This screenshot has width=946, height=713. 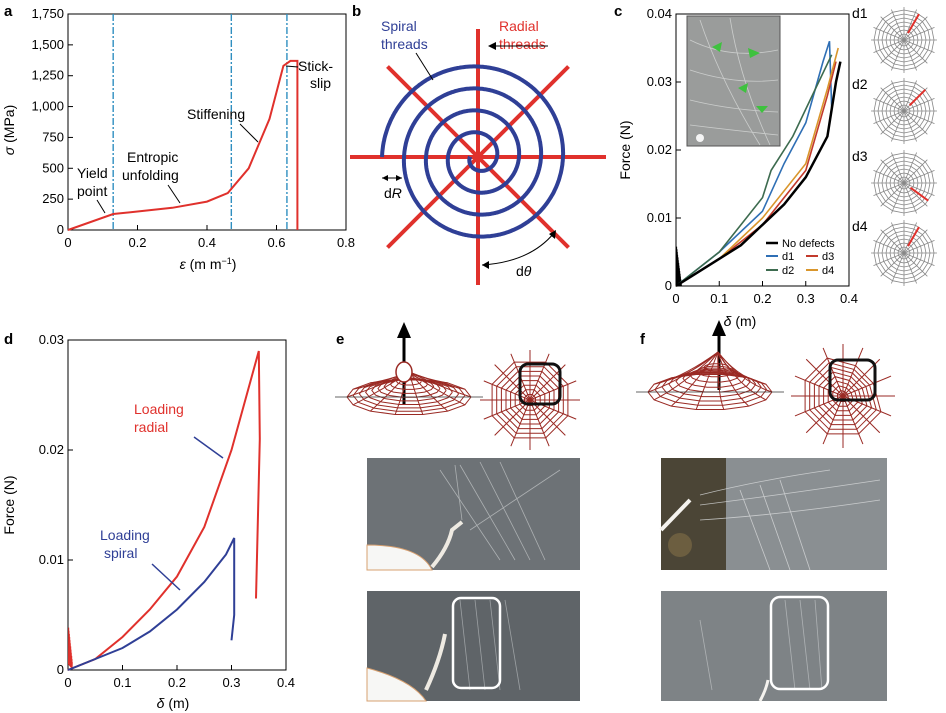 What do you see at coordinates (828, 257) in the screenshot?
I see `legend-label-d3: d3` at bounding box center [828, 257].